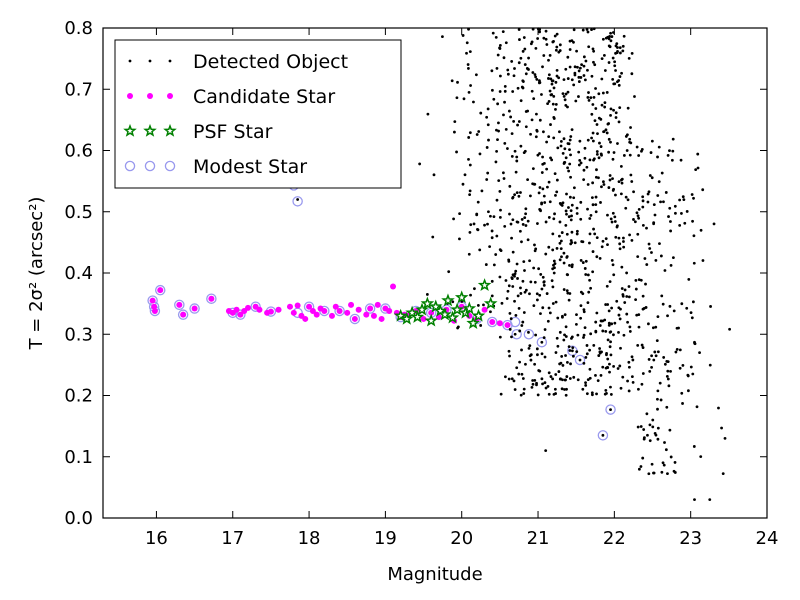  Describe the element at coordinates (78, 89) in the screenshot. I see `y-tick-label: 0.7` at that location.